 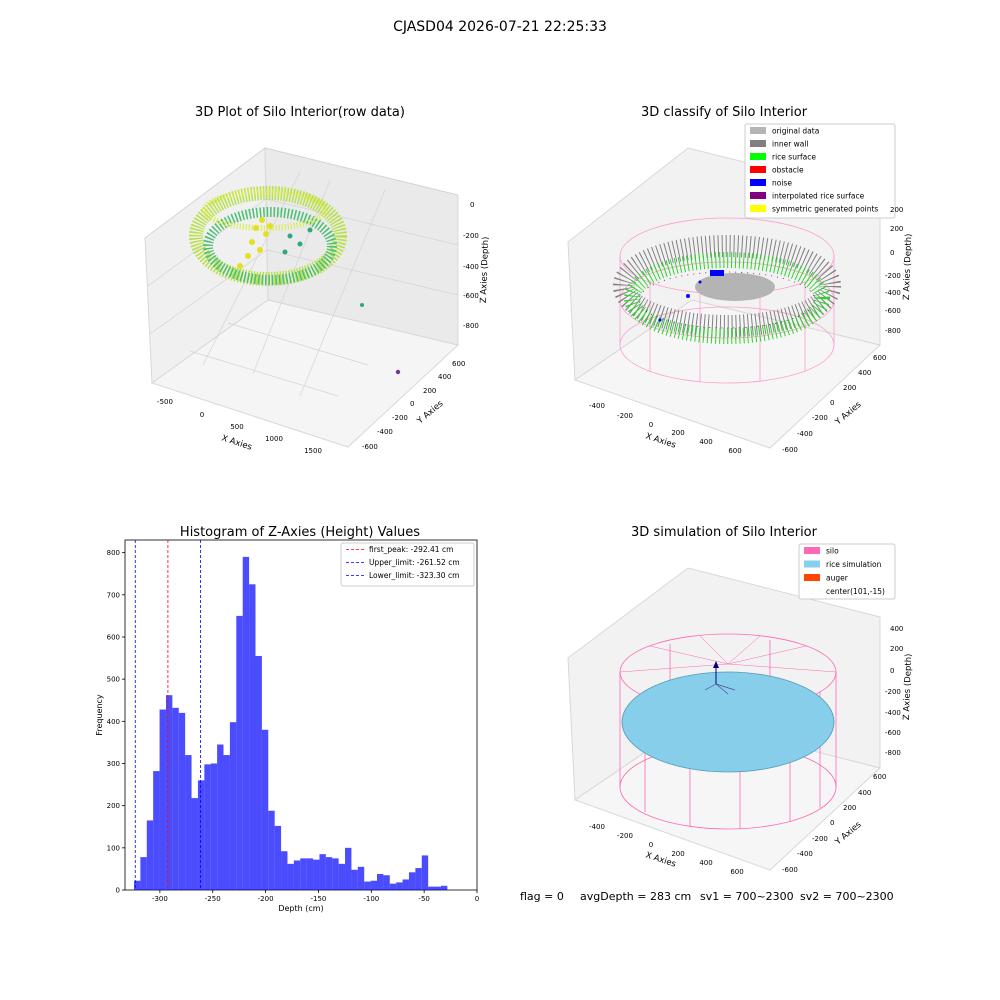 I want to click on raw-3d-panel: 3D Plot of Silo Interior(row data), so click(x=317, y=280).